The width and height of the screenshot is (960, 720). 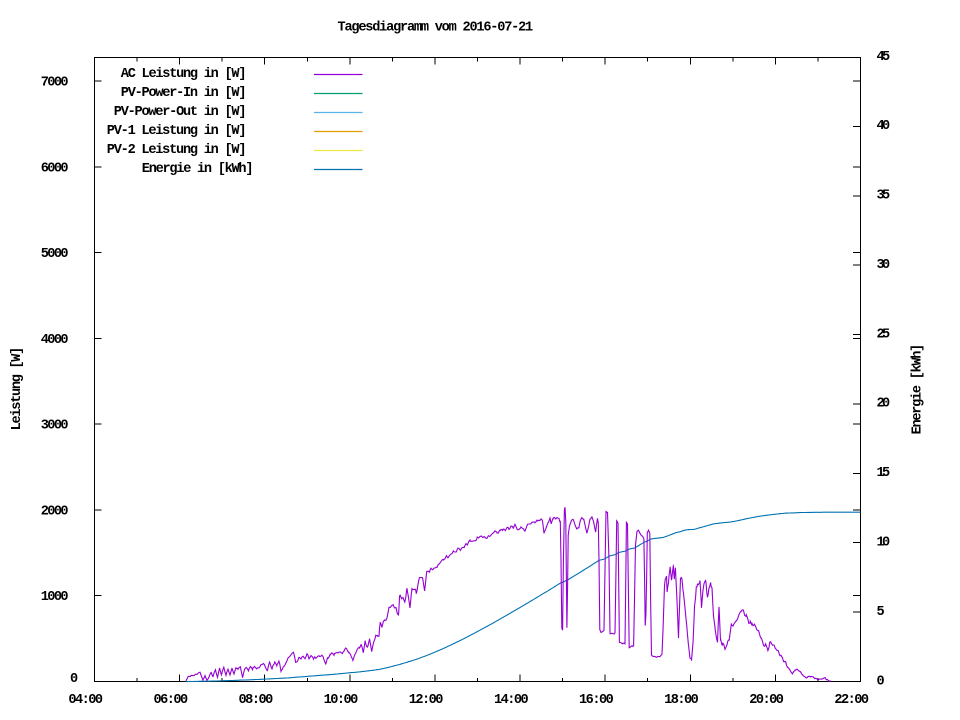 I want to click on svg-text: Leistung [W], so click(x=17, y=389).